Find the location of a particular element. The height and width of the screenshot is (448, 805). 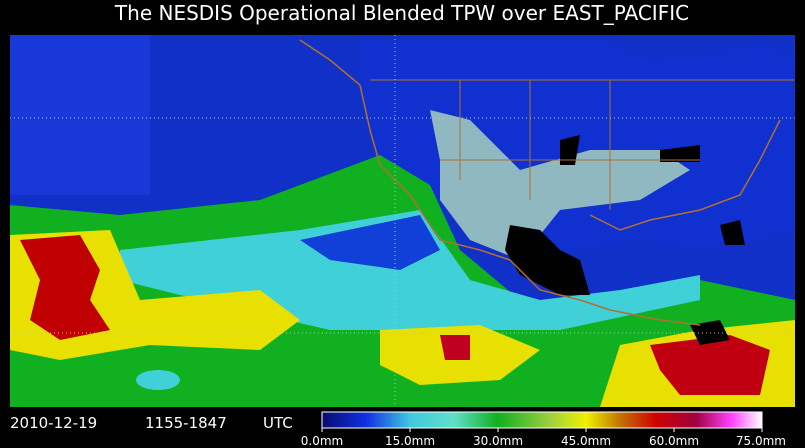

date: 2010-12-19 is located at coordinates (53, 423).